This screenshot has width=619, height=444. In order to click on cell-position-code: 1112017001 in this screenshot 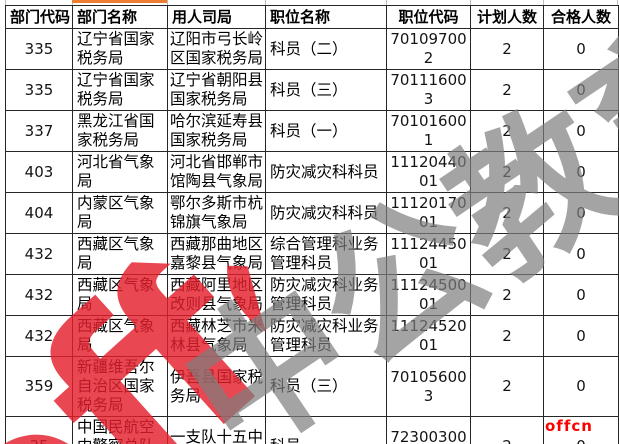, I will do `click(428, 213)`.